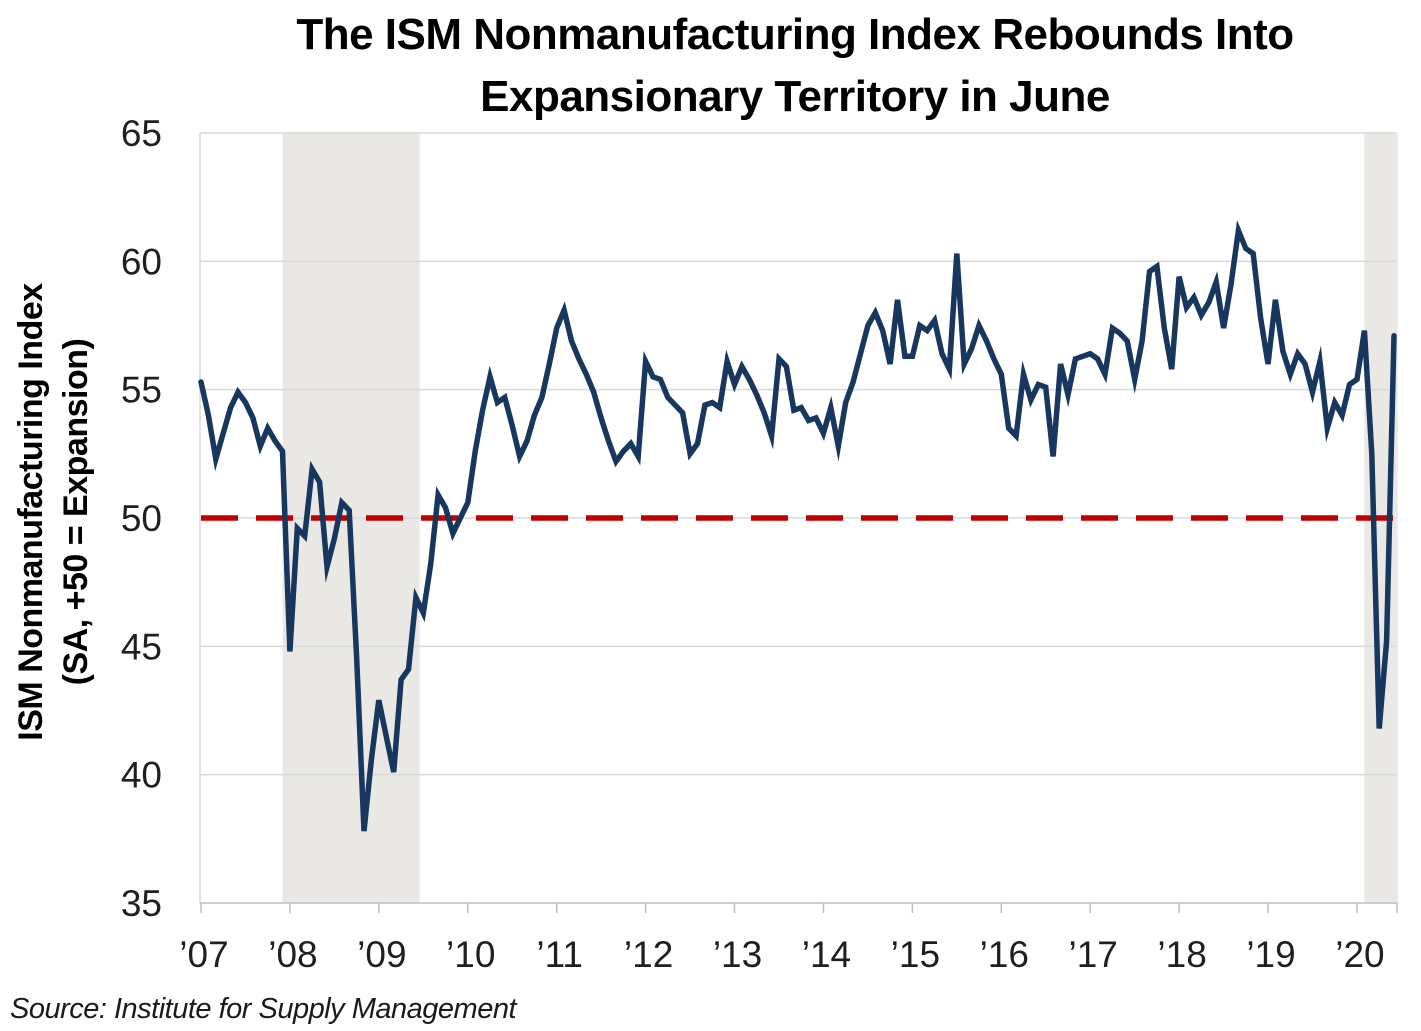 The image size is (1421, 1031). Describe the element at coordinates (648, 954) in the screenshot. I see `x-tick-label: ’12` at that location.